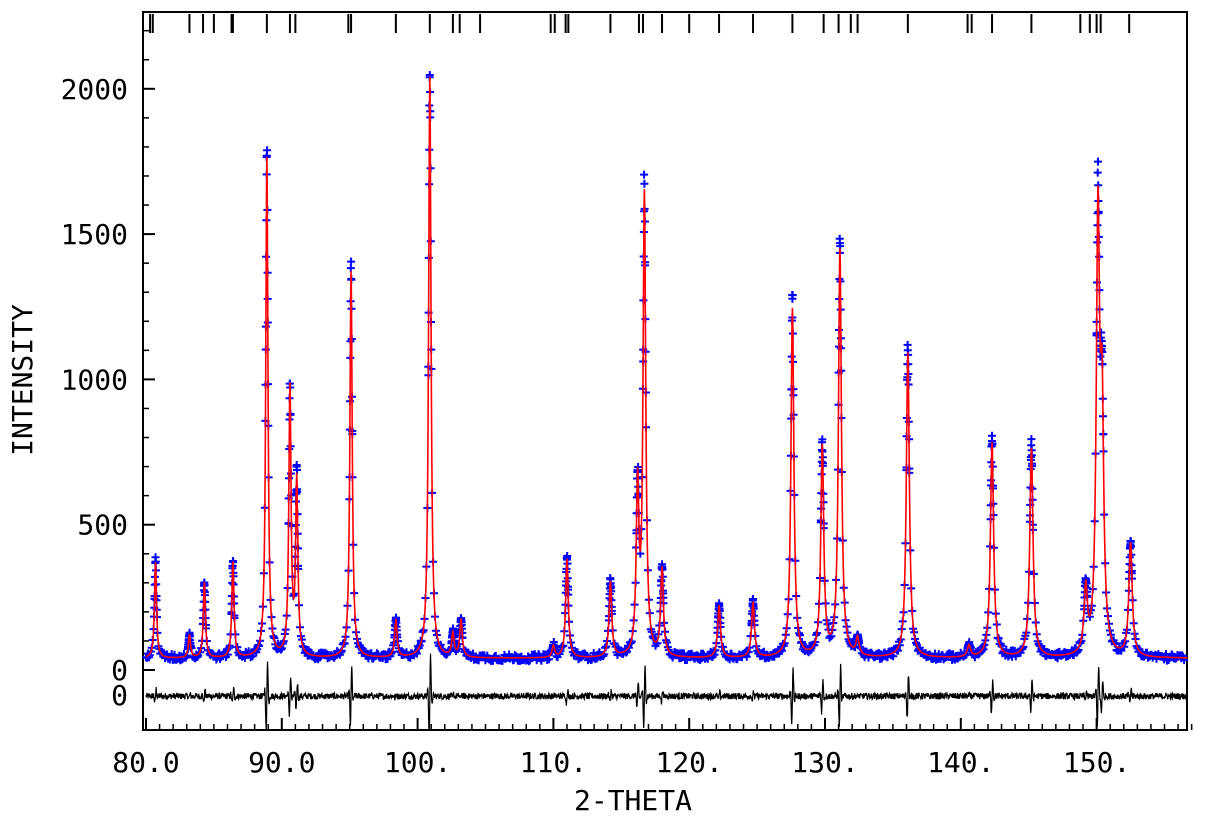 The width and height of the screenshot is (1205, 816). Describe the element at coordinates (94, 89) in the screenshot. I see `y-tick-label: 2000` at that location.